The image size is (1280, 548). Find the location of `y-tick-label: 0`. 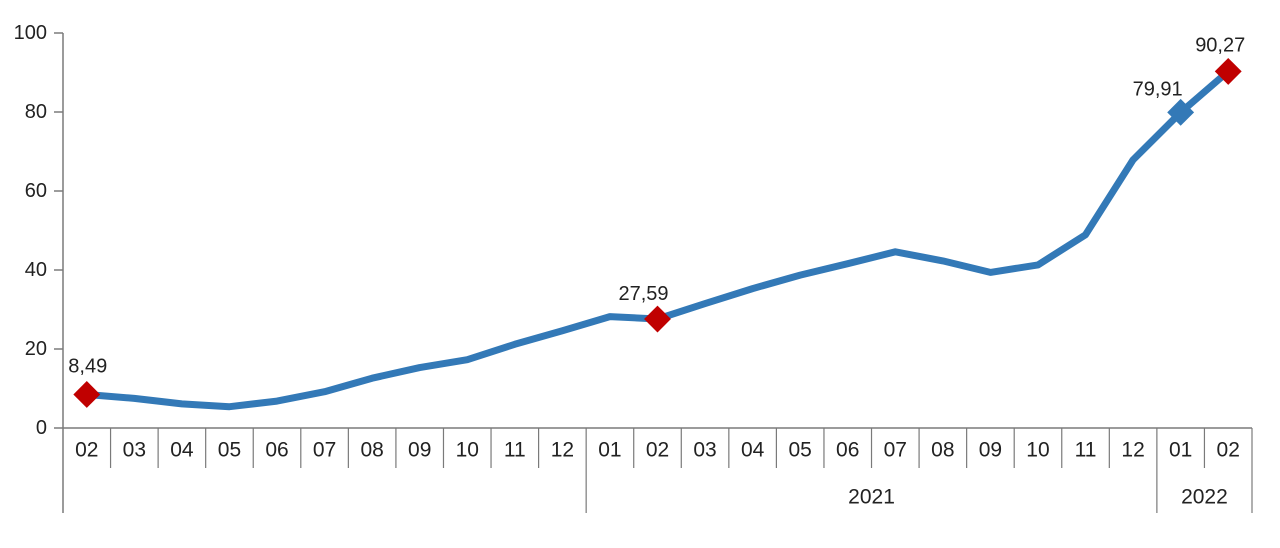

y-tick-label: 0 is located at coordinates (41, 428).